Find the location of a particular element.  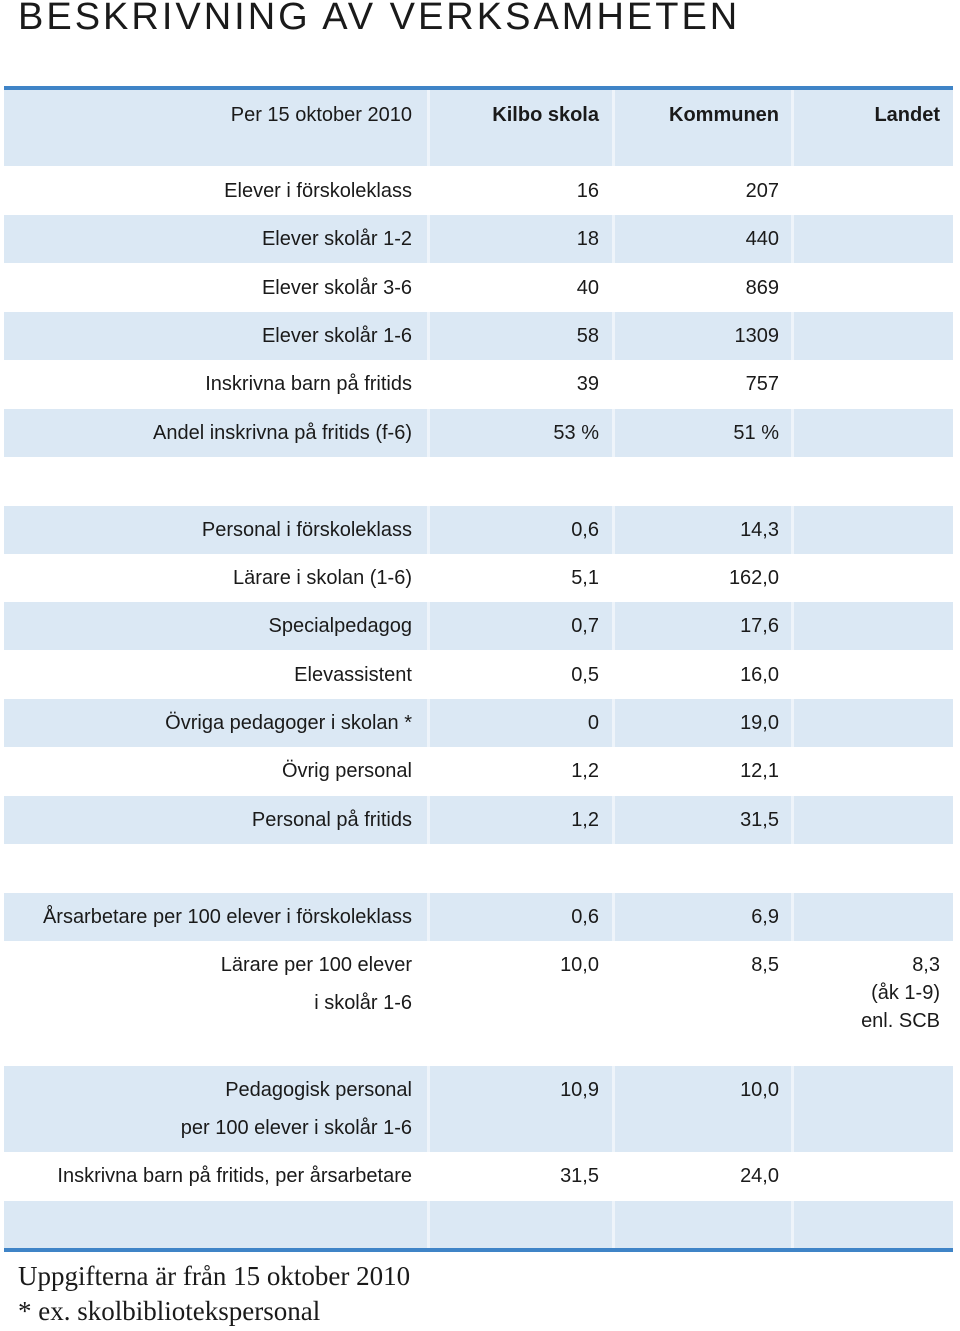

row-value-kommunen: 19,0 is located at coordinates (759, 723).